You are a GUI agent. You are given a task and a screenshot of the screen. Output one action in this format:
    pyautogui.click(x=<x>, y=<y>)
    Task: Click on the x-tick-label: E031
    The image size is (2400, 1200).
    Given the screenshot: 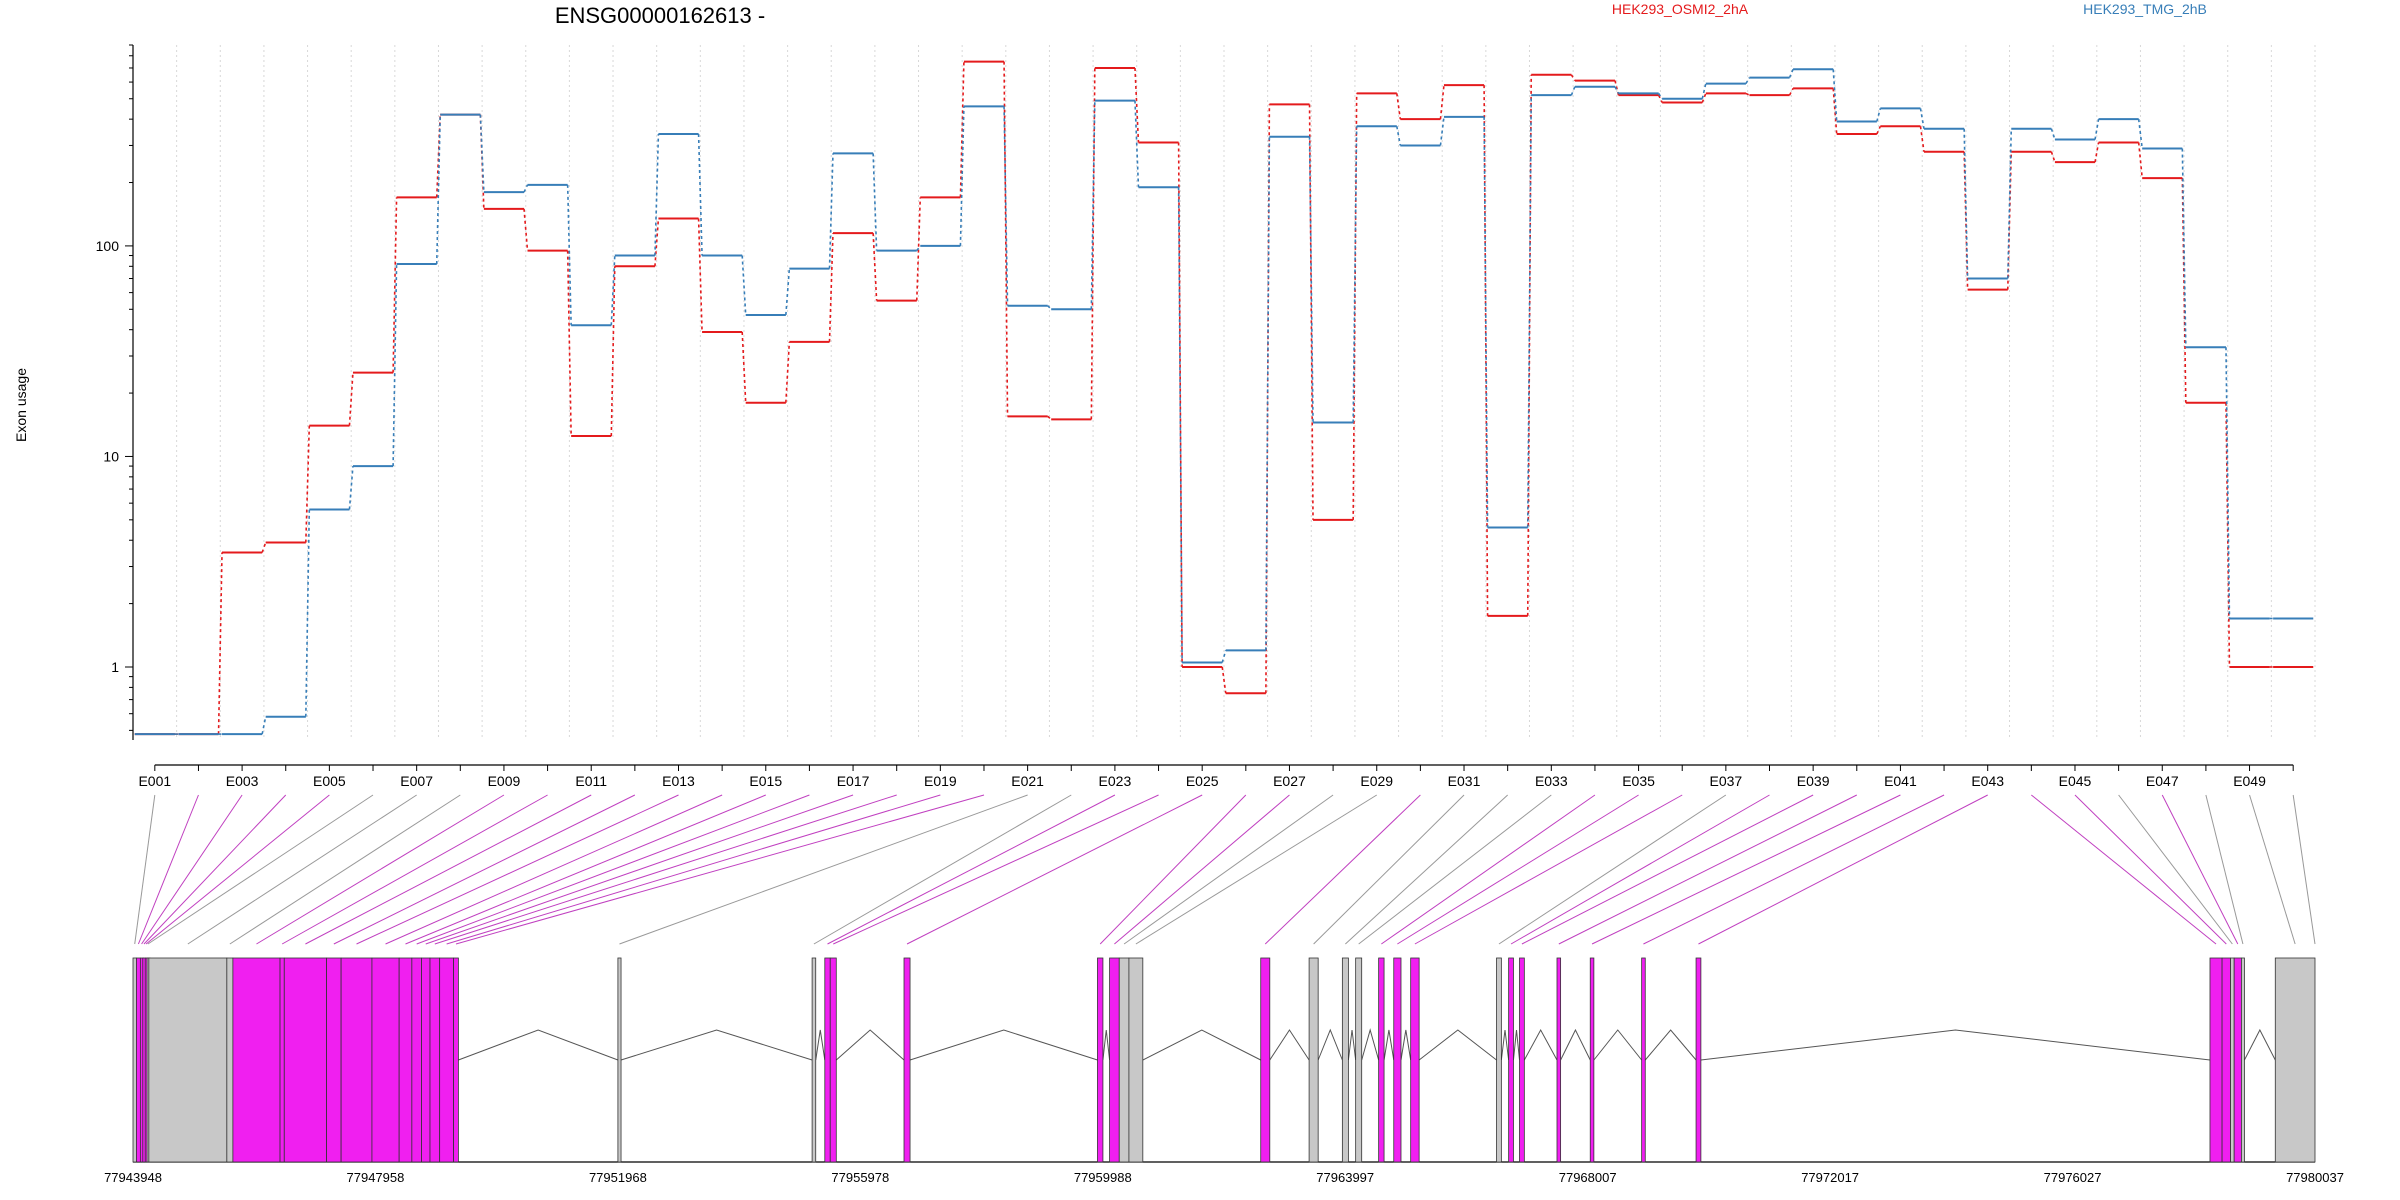 What is the action you would take?
    pyautogui.click(x=1464, y=781)
    